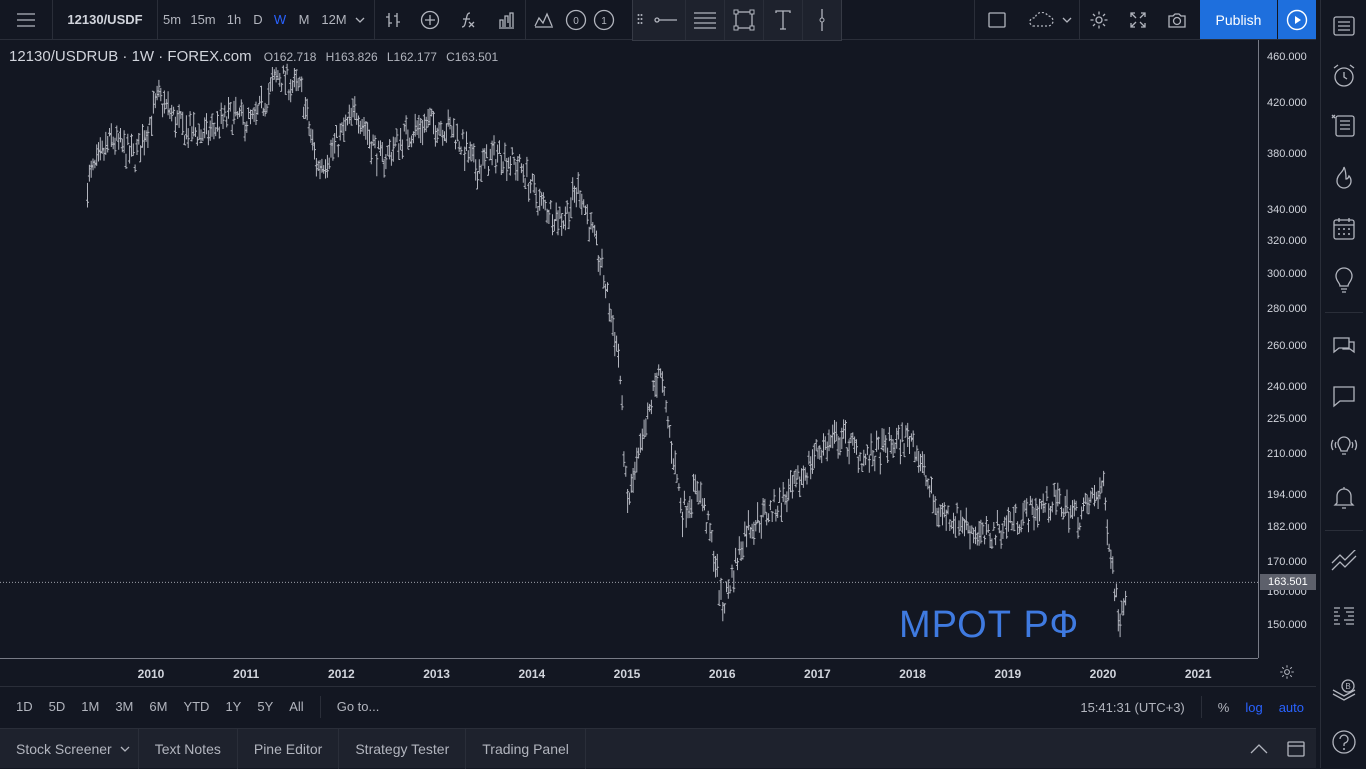 This screenshot has width=1366, height=769. What do you see at coordinates (203, 19) in the screenshot?
I see `interval-15m: 15m` at bounding box center [203, 19].